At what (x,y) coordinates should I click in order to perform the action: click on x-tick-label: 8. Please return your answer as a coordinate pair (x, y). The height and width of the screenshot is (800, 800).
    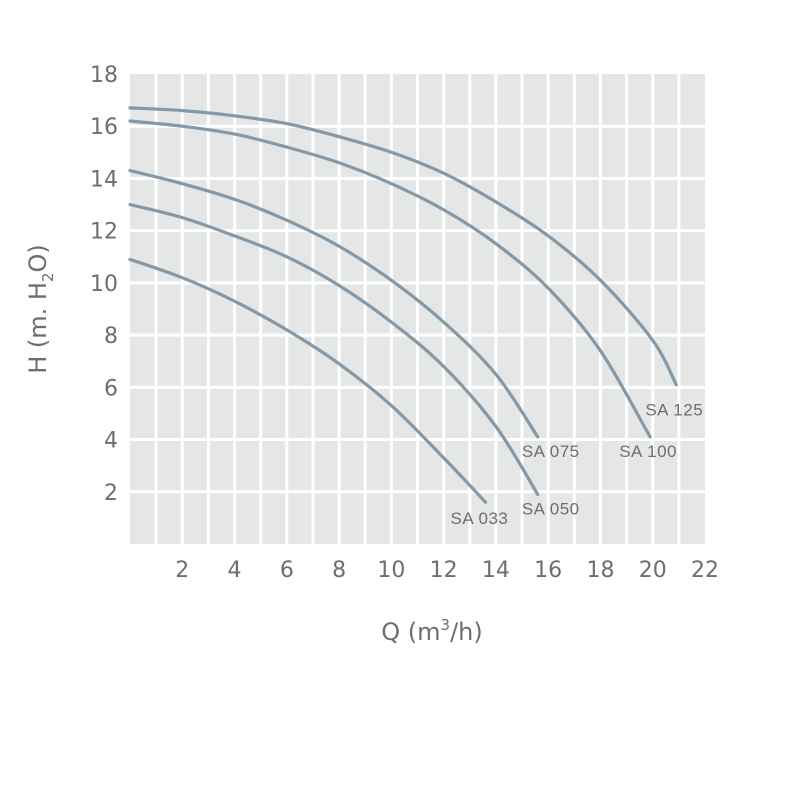
    Looking at the image, I should click on (339, 570).